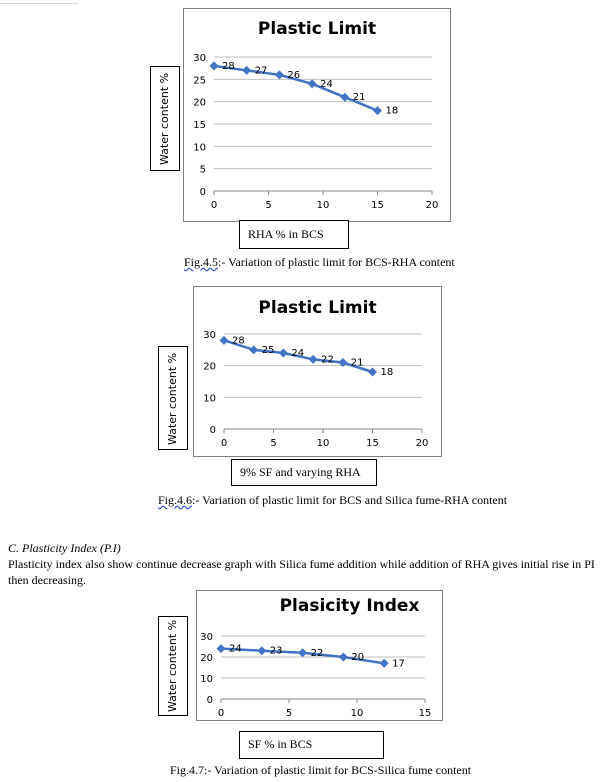 This screenshot has width=609, height=782. What do you see at coordinates (316, 675) in the screenshot?
I see `chart-plot: 0 10 20 30 0 5 10 15 24 23 22 20 17` at bounding box center [316, 675].